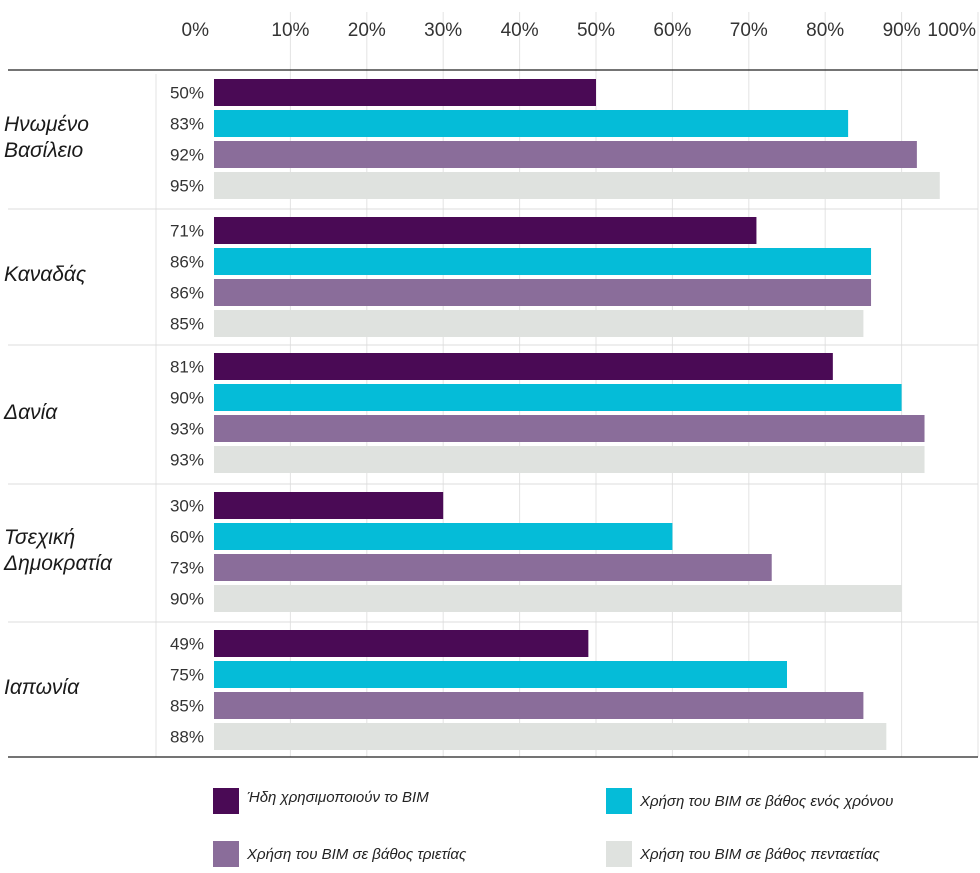 Image resolution: width=980 pixels, height=873 pixels. What do you see at coordinates (543, 261) in the screenshot?
I see `bar-group2-one-year` at bounding box center [543, 261].